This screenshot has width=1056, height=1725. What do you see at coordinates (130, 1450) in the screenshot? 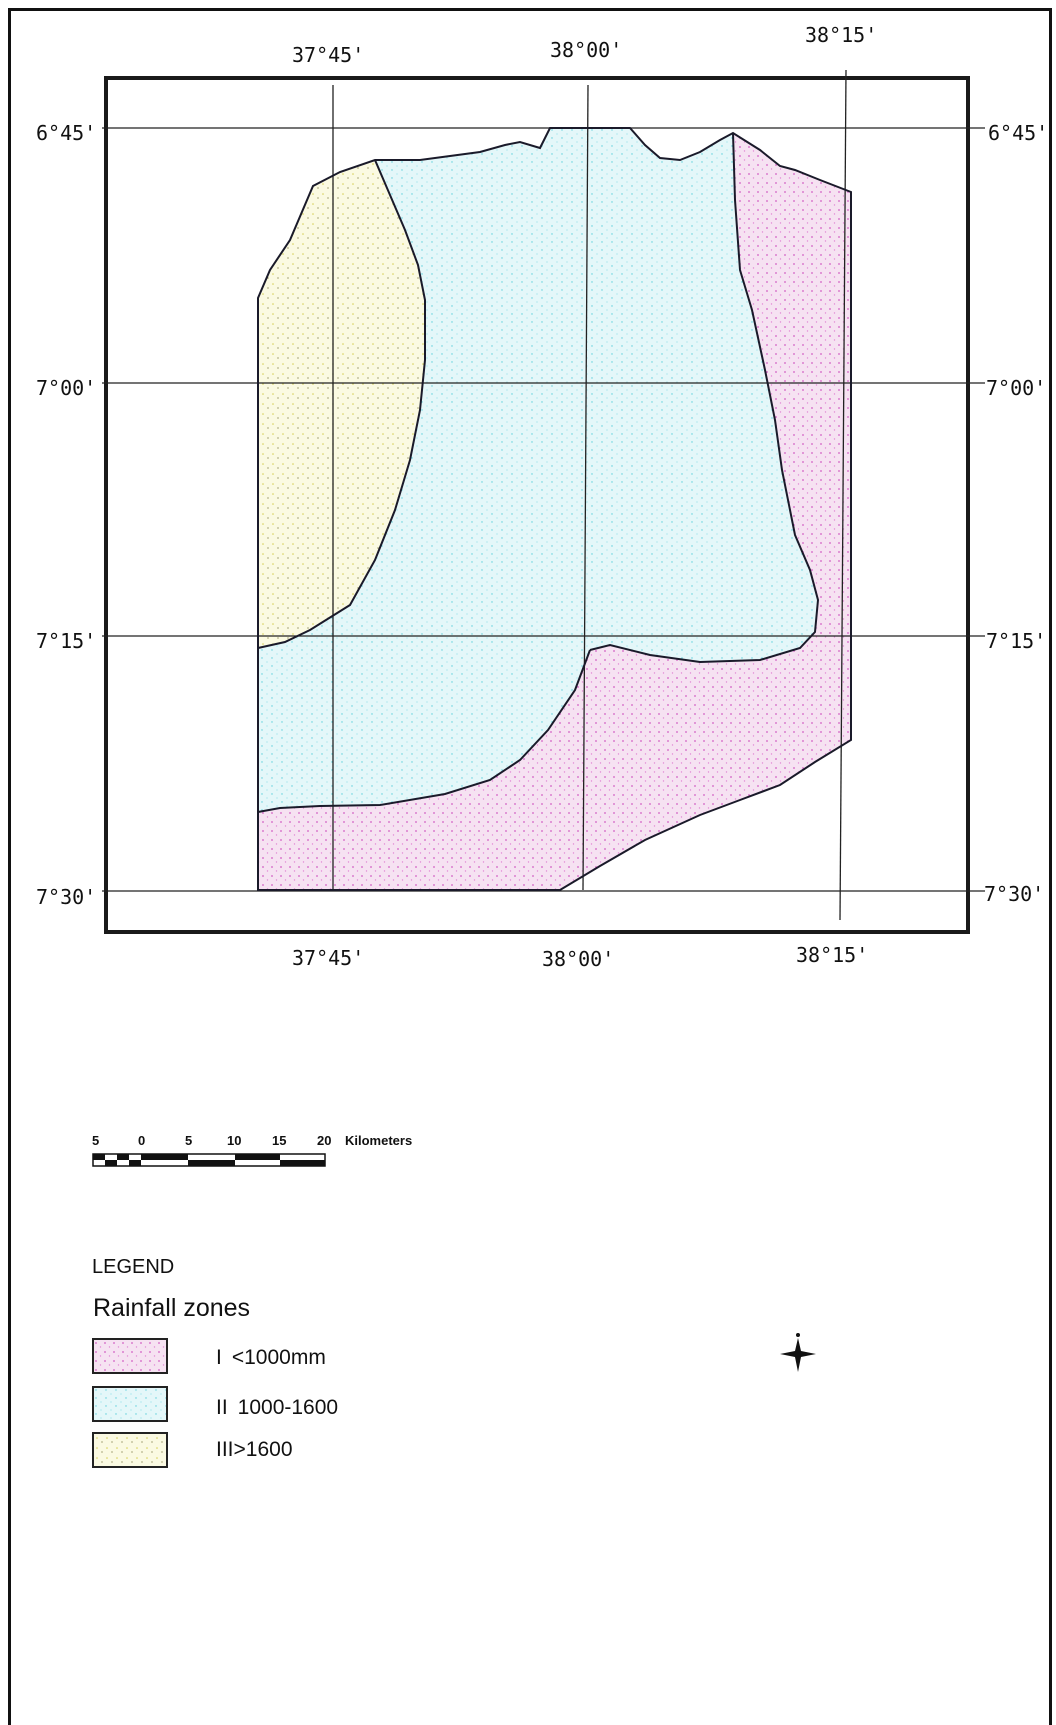
I see `legend-swatch-zone-III` at bounding box center [130, 1450].